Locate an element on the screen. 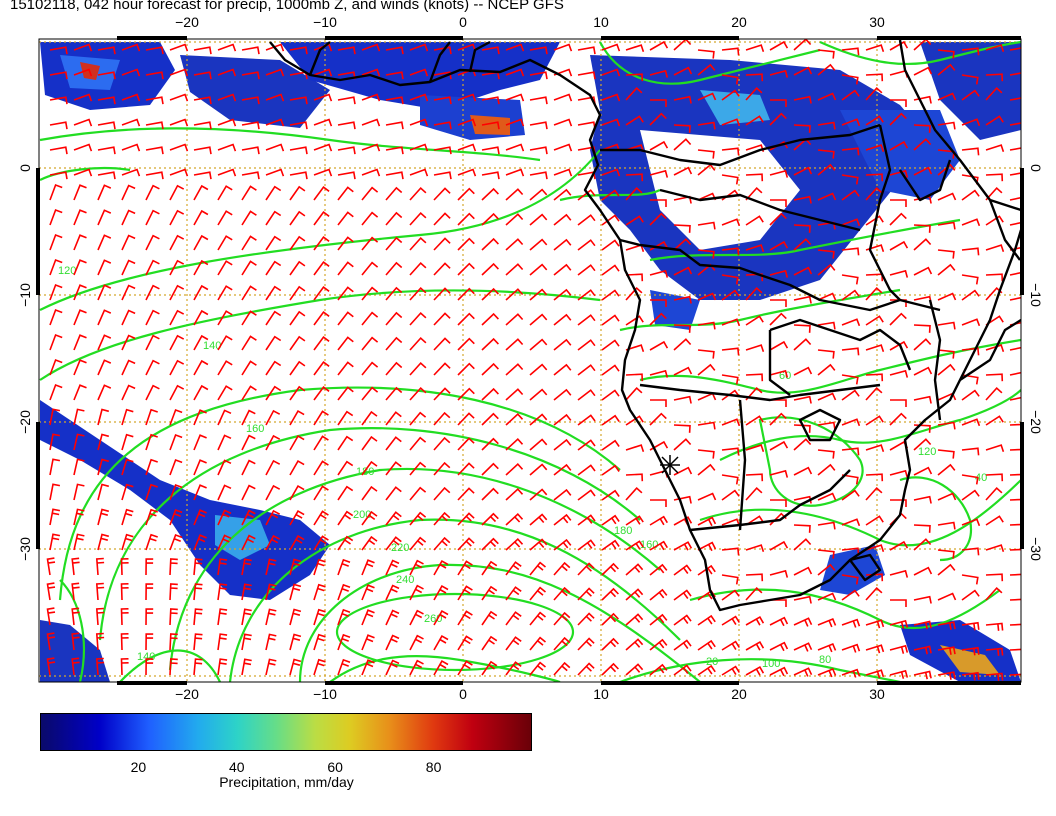  contour-label: 120 is located at coordinates (927, 452).